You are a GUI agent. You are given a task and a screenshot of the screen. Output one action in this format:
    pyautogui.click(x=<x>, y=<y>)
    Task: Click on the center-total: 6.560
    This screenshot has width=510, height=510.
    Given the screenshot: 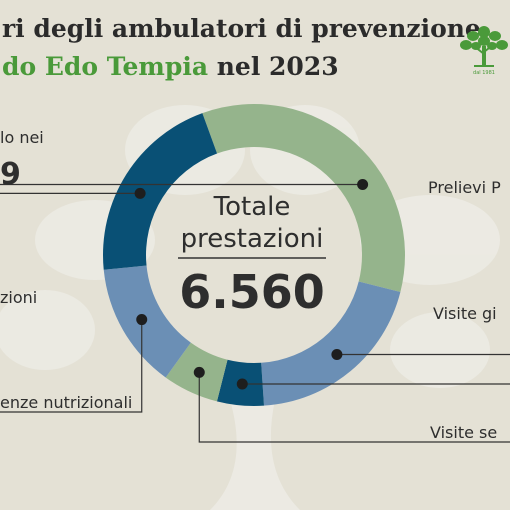 What is the action you would take?
    pyautogui.click(x=252, y=292)
    